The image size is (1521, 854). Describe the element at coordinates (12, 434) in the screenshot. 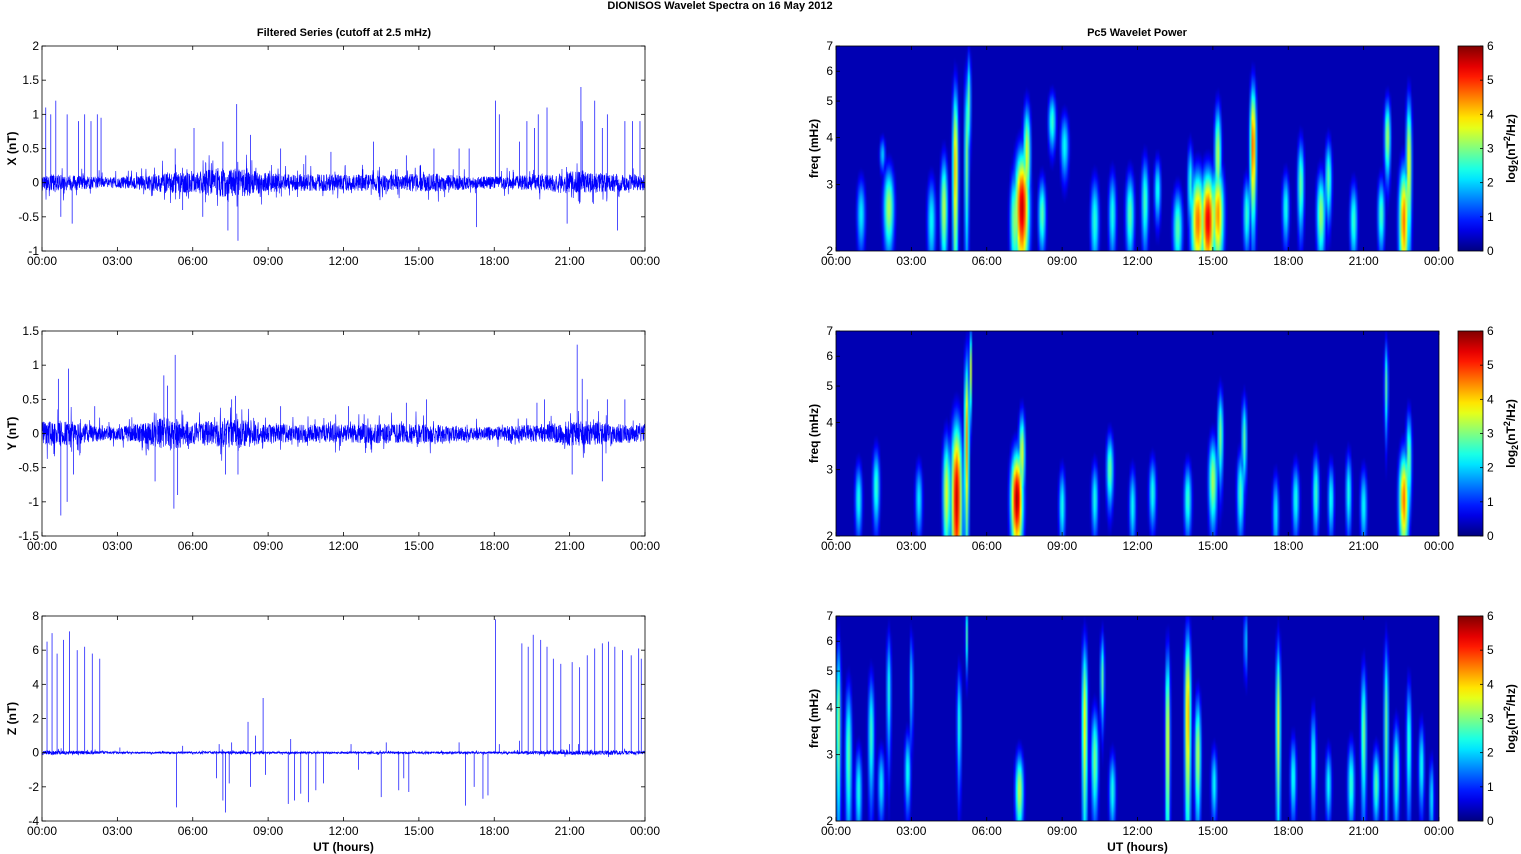

I see `y-axis-label: Y (nT)` at that location.